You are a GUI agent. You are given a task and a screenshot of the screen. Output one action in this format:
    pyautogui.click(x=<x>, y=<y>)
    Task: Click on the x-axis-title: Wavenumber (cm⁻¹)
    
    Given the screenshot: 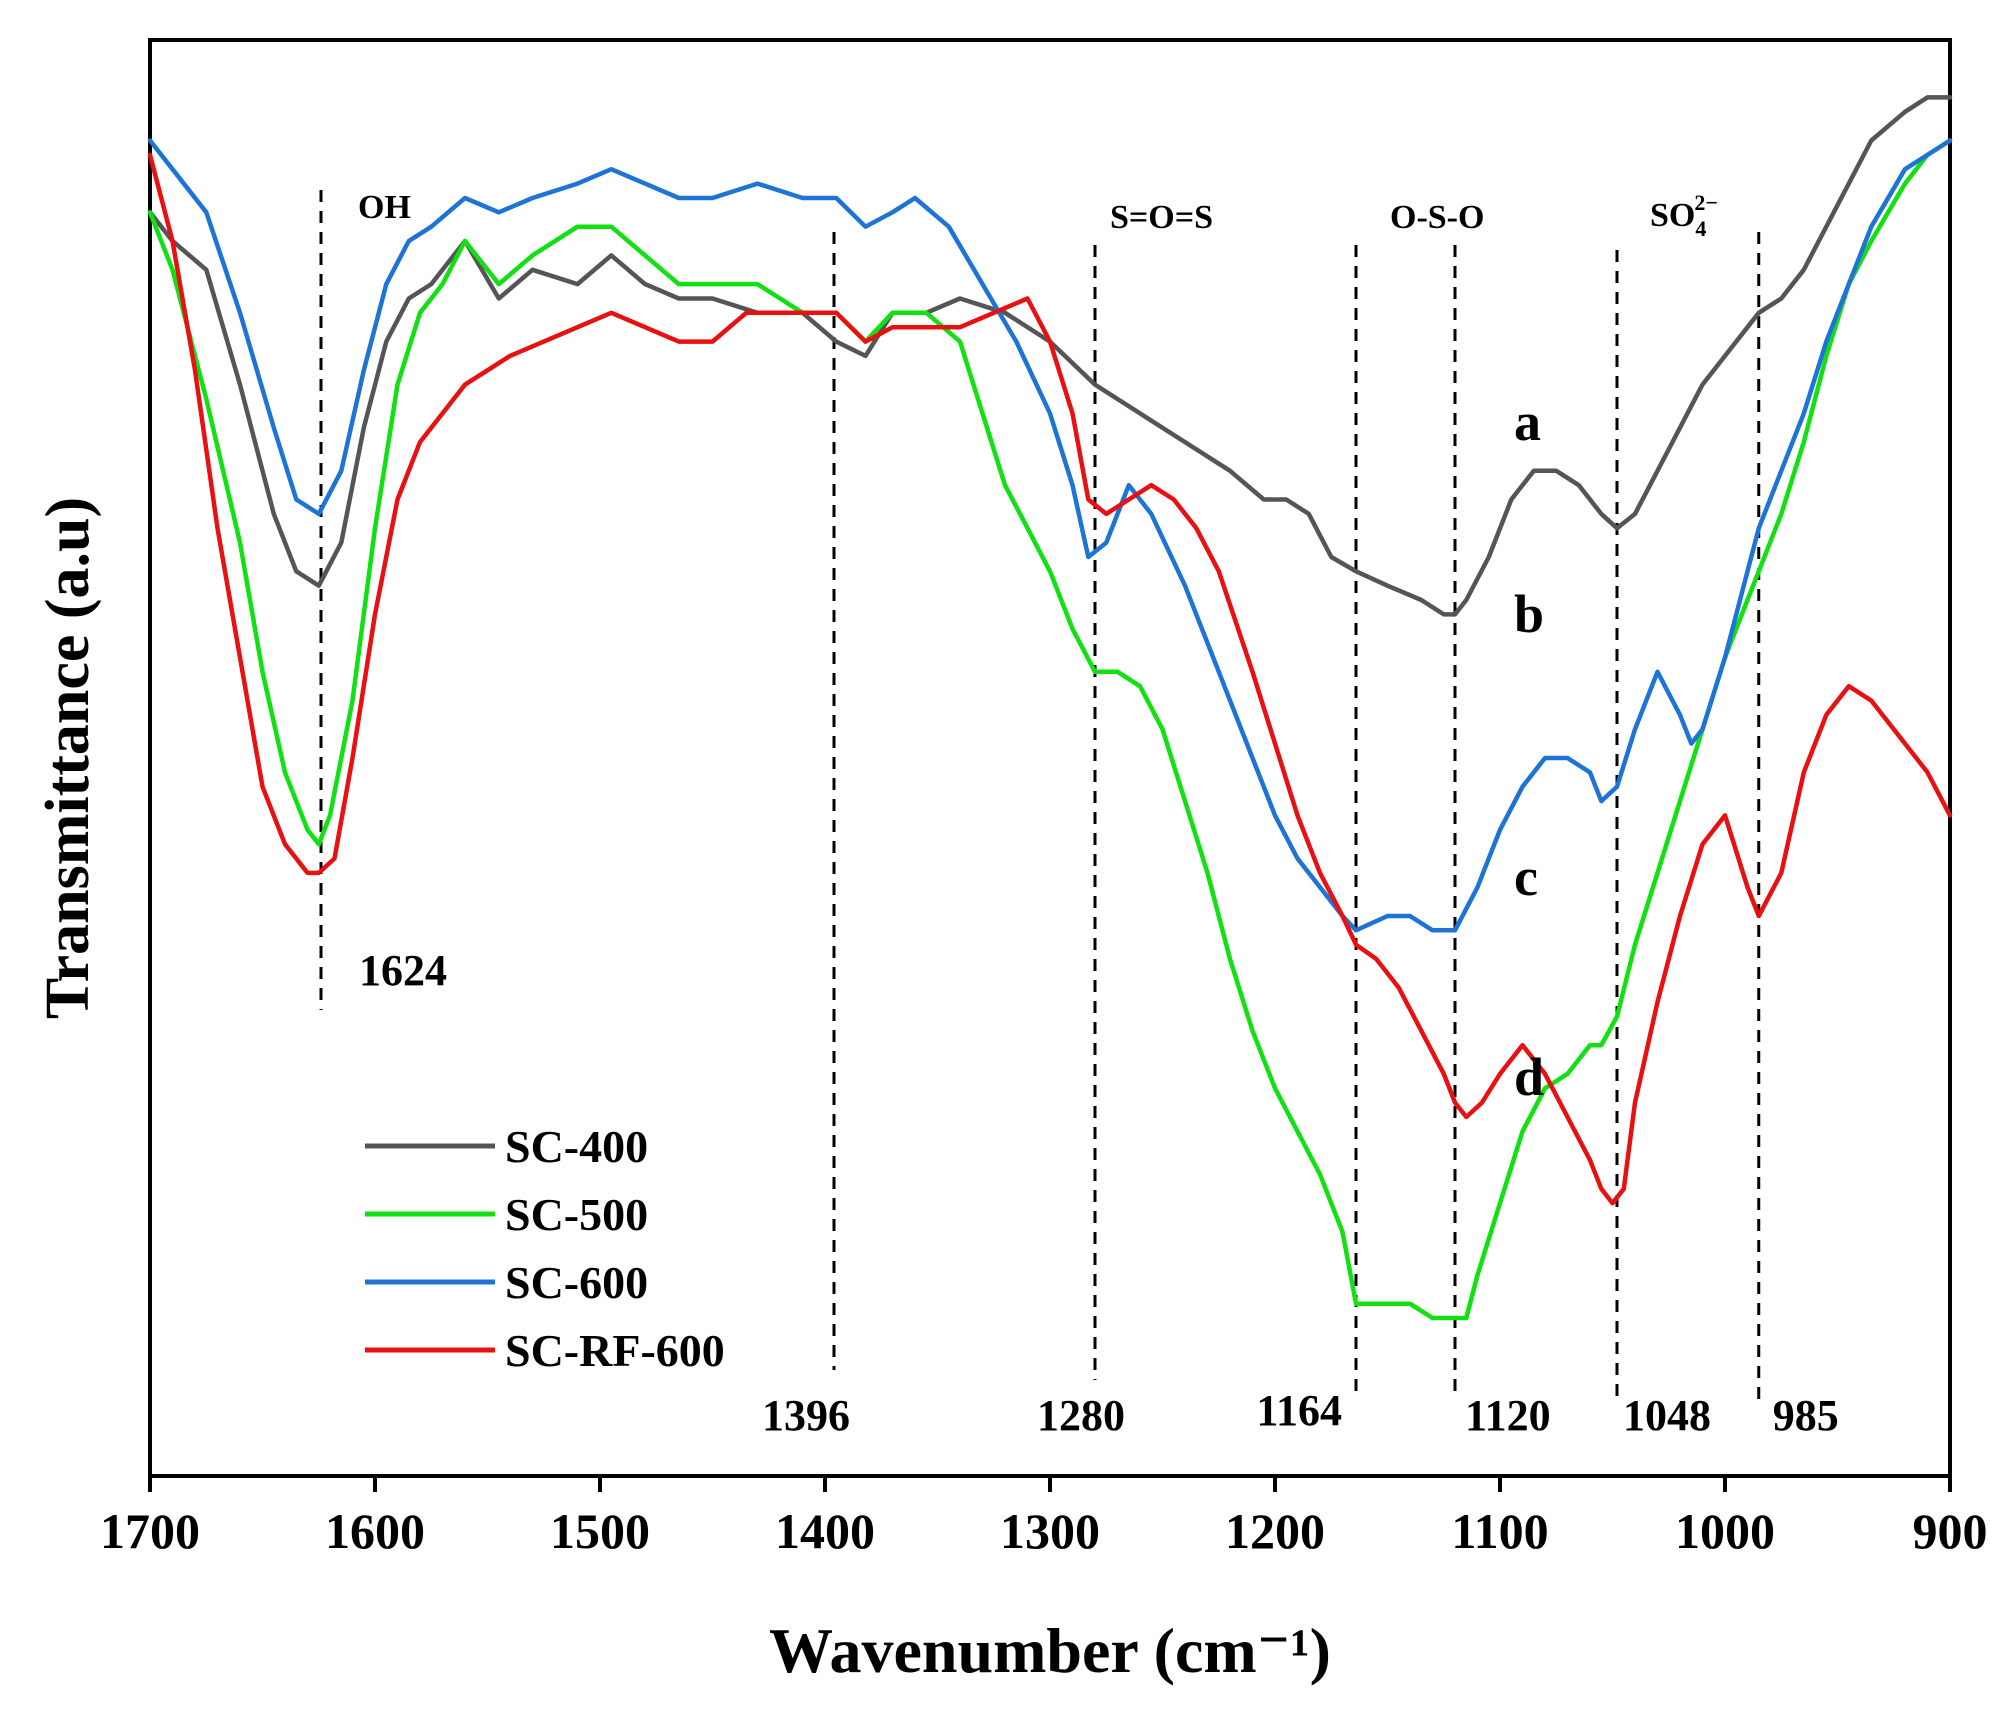 What is the action you would take?
    pyautogui.click(x=1050, y=1650)
    